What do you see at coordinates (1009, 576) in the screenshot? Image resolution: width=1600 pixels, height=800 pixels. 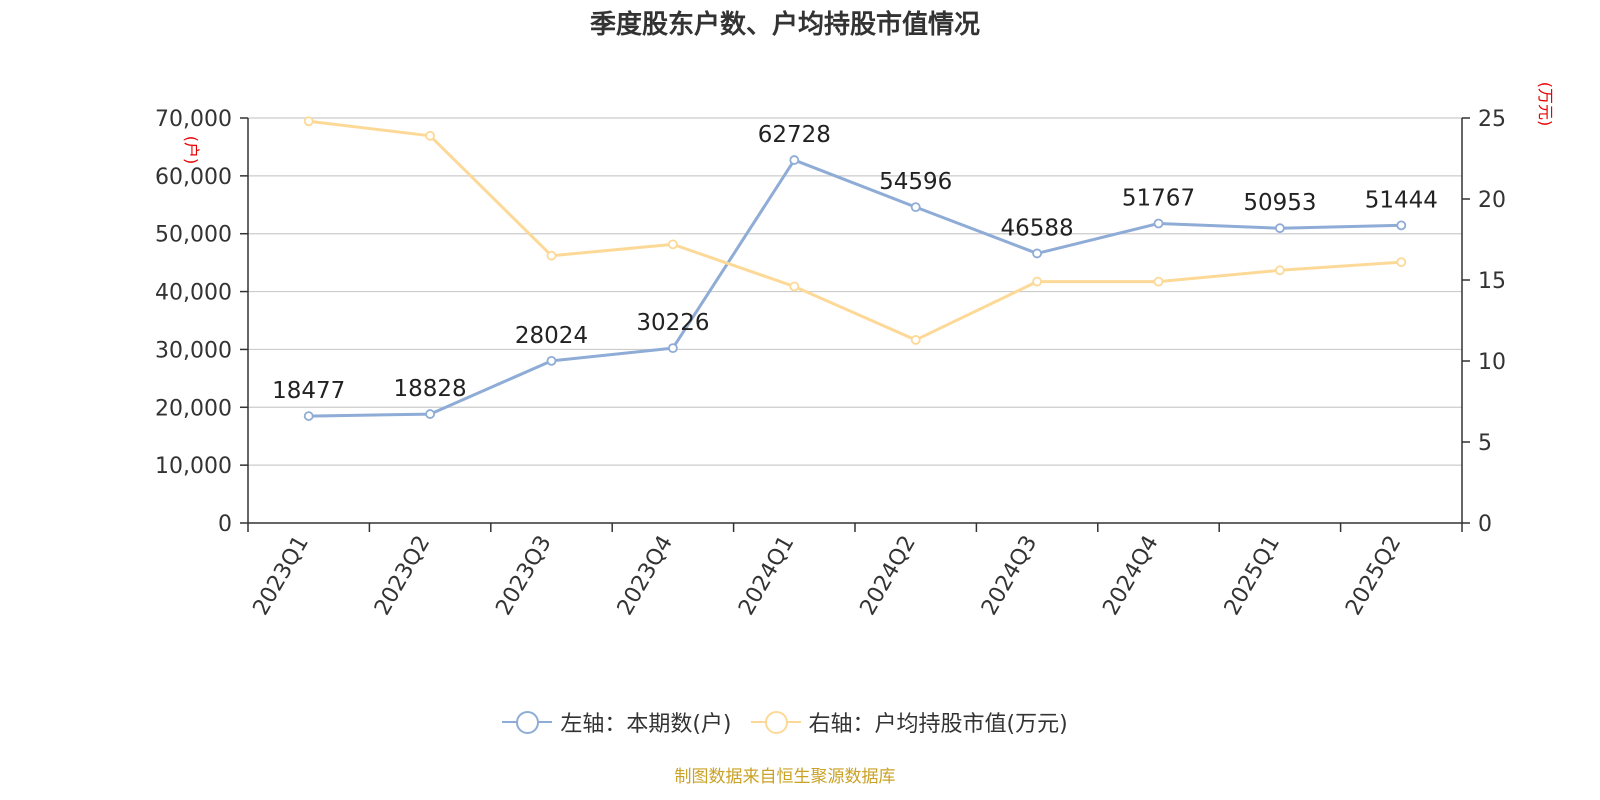 I see `x-tick-label: 2024Q3` at bounding box center [1009, 576].